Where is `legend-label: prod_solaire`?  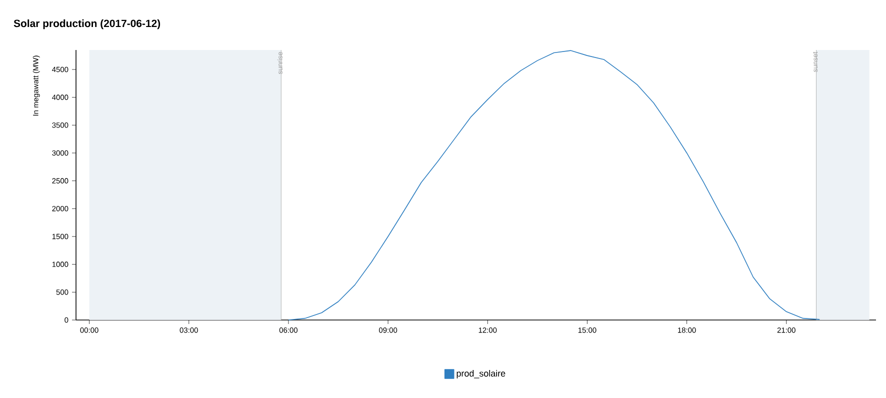
legend-label: prod_solaire is located at coordinates (481, 374).